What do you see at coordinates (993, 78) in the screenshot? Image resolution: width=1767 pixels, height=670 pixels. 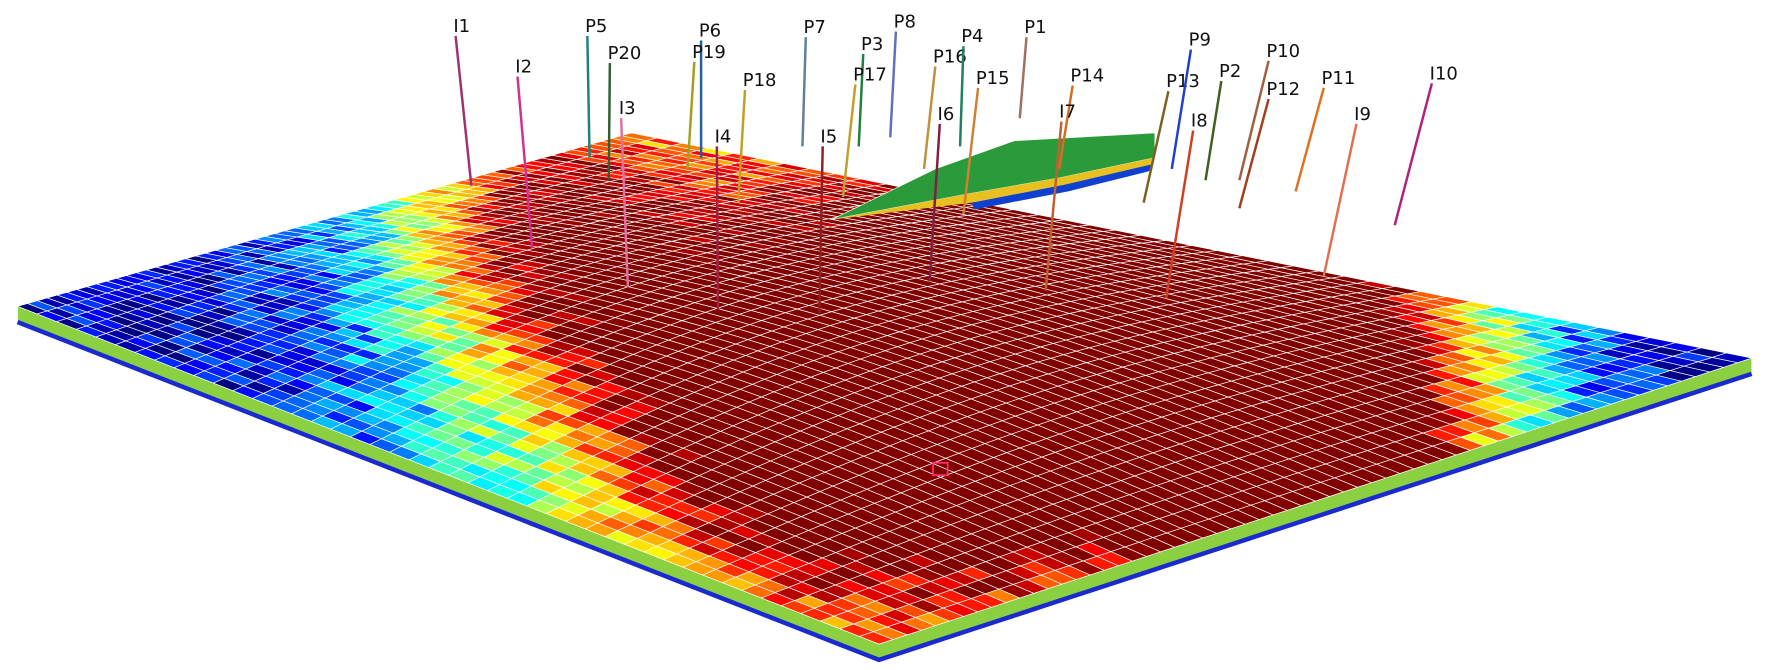 I see `well-label: P15` at bounding box center [993, 78].